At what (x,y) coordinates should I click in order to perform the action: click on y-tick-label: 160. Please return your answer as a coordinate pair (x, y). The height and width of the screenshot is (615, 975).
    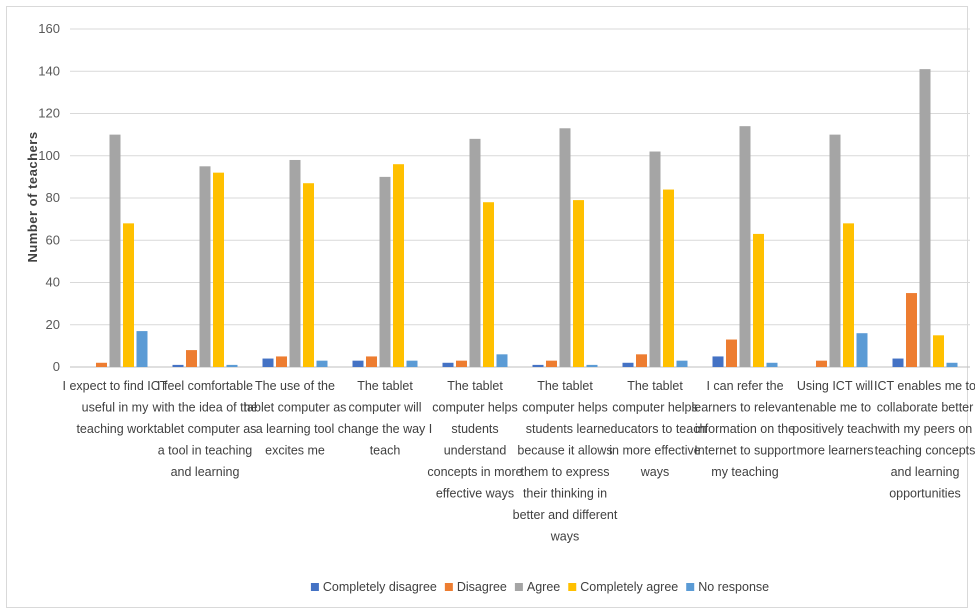
    Looking at the image, I should click on (49, 28).